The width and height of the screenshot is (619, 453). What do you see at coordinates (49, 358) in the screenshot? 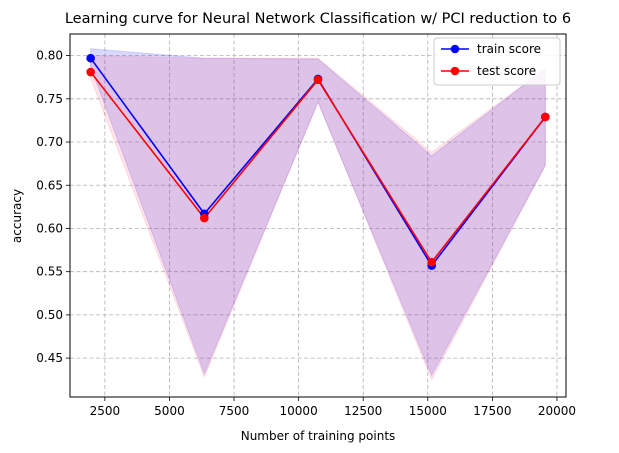
I see `y-tick-label: 0.45` at bounding box center [49, 358].